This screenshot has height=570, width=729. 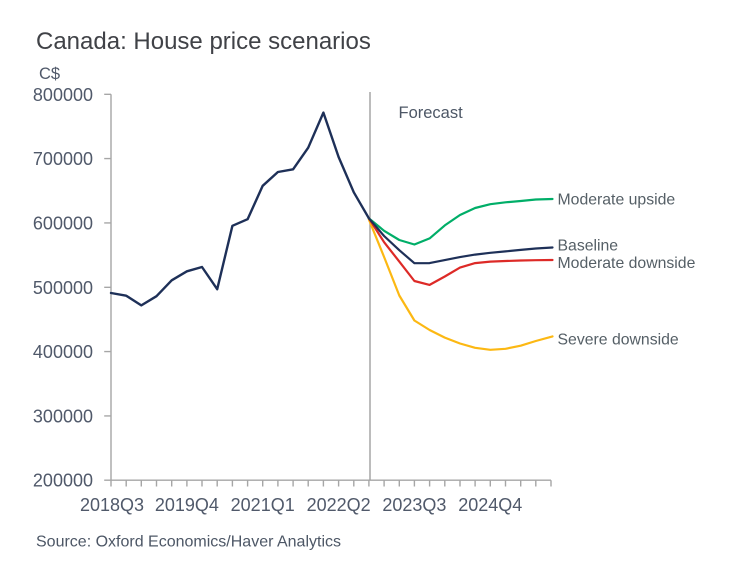 What do you see at coordinates (188, 542) in the screenshot?
I see `svg-text:Source: Oxford Economics/Haver: Source: Oxford Economics/Haver Analytics` at bounding box center [188, 542].